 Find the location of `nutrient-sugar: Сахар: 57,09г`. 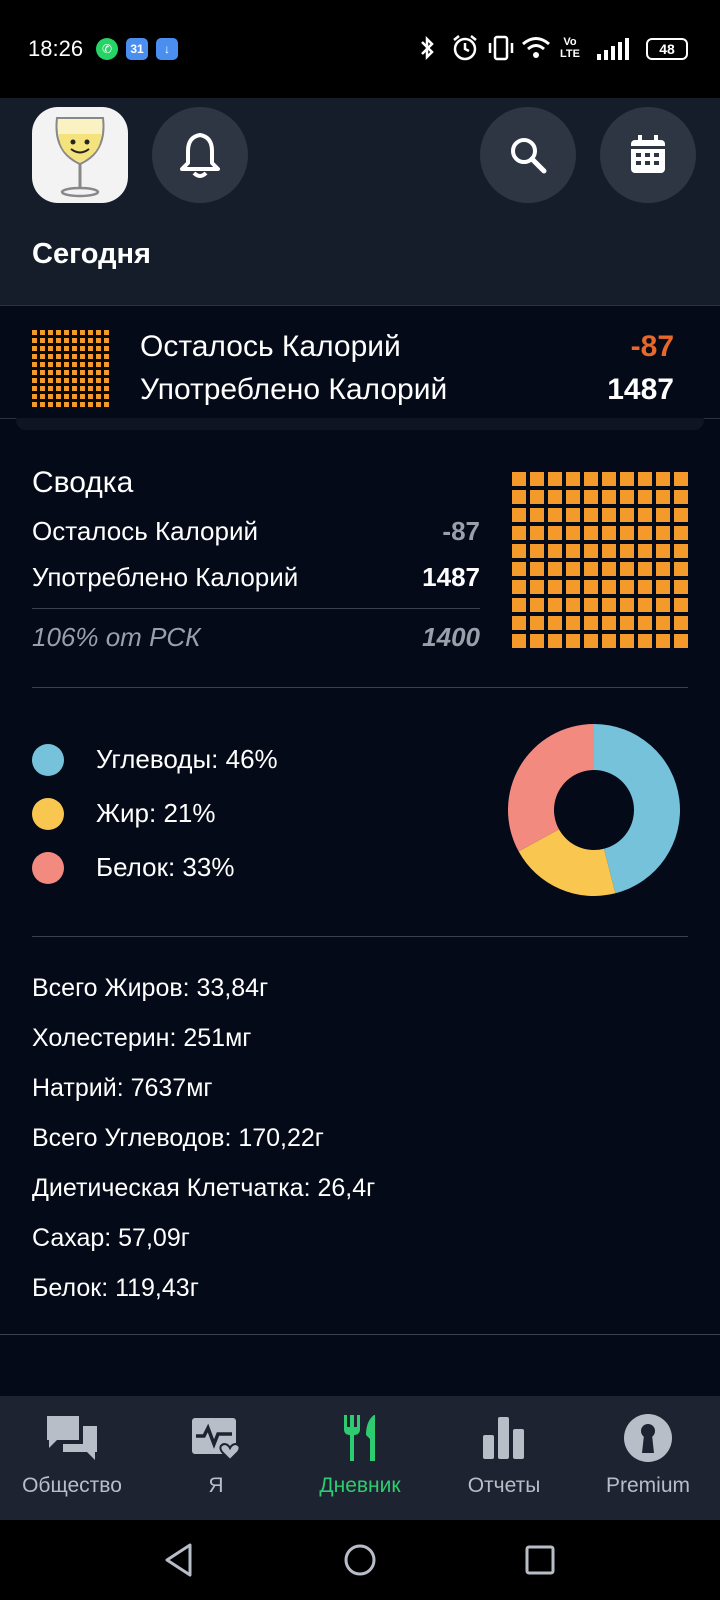

nutrient-sugar: Сахар: 57,09г is located at coordinates (111, 1238).